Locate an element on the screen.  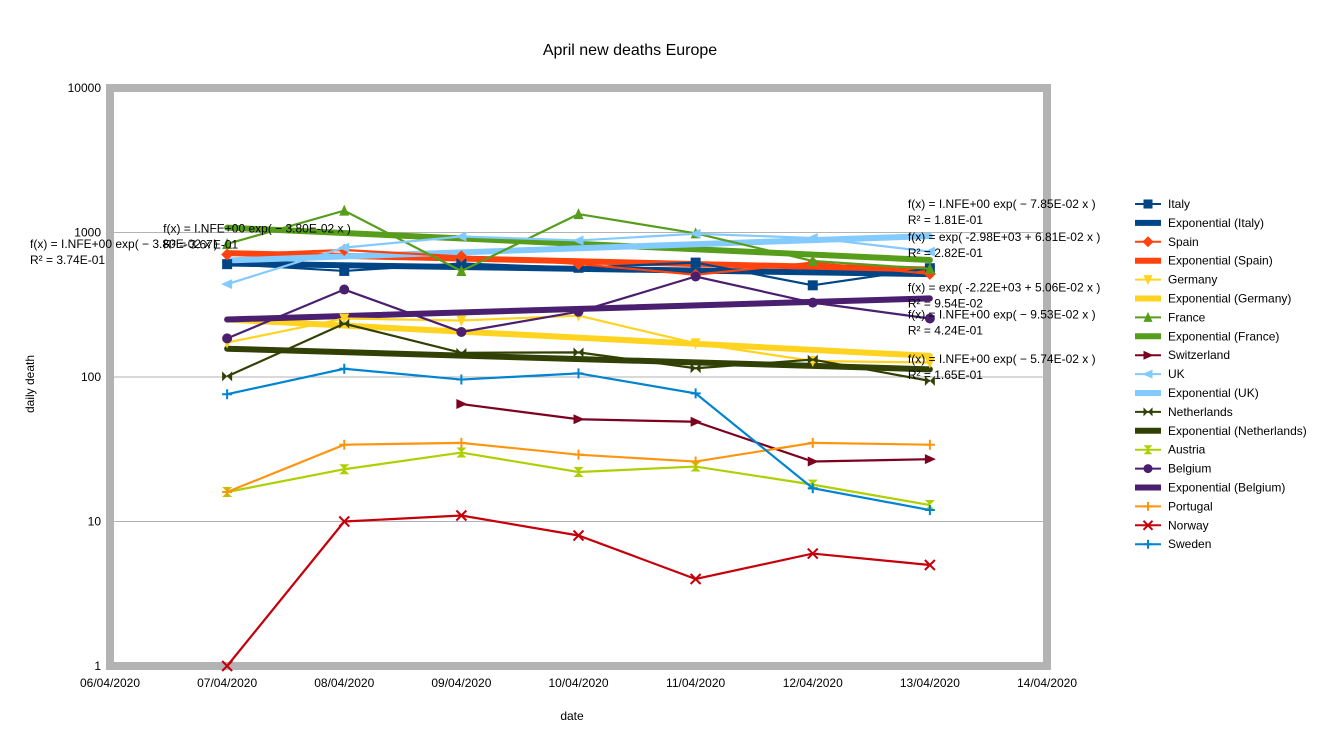
legend-label: Exponential (Spain) is located at coordinates (1220, 261).